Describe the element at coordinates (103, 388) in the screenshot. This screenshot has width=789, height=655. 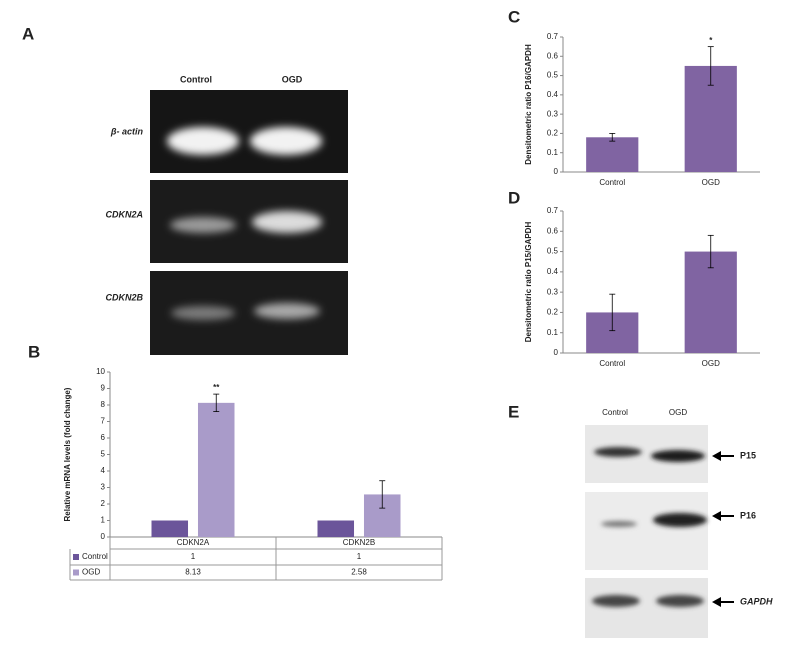
I see `y-tick-label: 9` at that location.